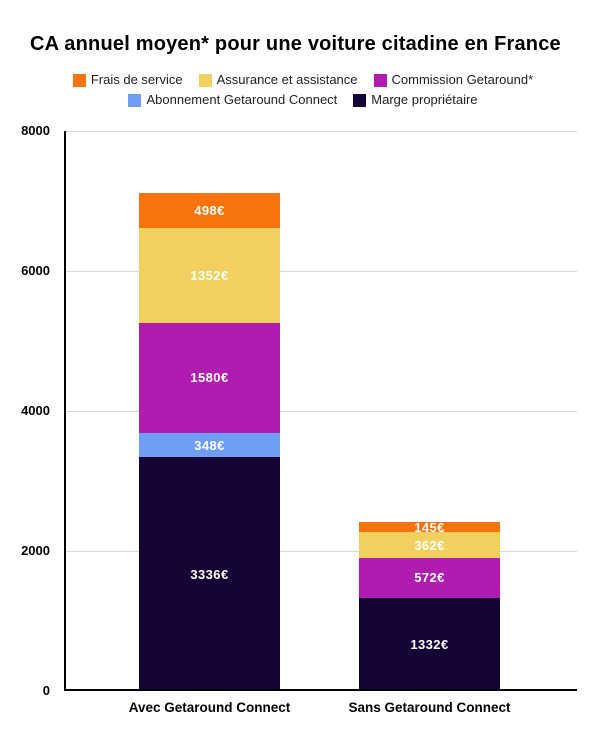 This screenshot has width=606, height=744. Describe the element at coordinates (242, 99) in the screenshot. I see `legend-label: Abonnement Getaround Connect` at that location.